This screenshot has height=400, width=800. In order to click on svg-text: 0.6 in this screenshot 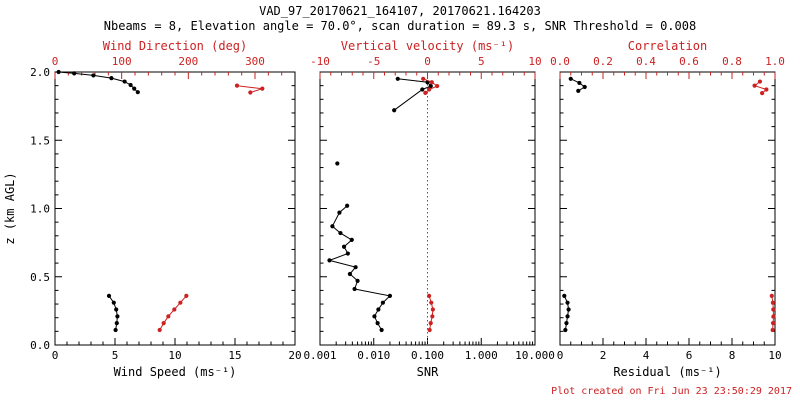, I will do `click(689, 61)`.